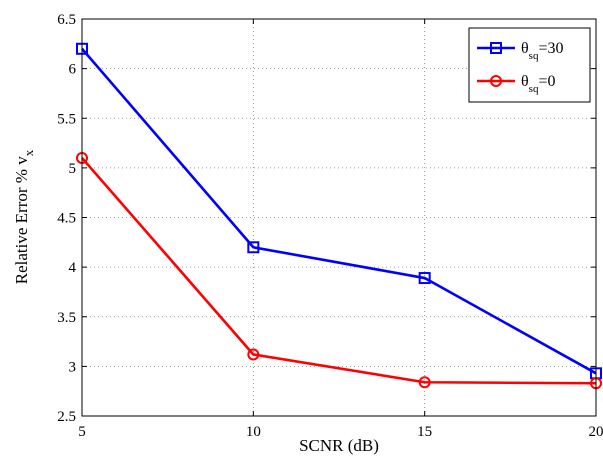 Image resolution: width=603 pixels, height=459 pixels. I want to click on y-tick-label: 5.5, so click(66, 119).